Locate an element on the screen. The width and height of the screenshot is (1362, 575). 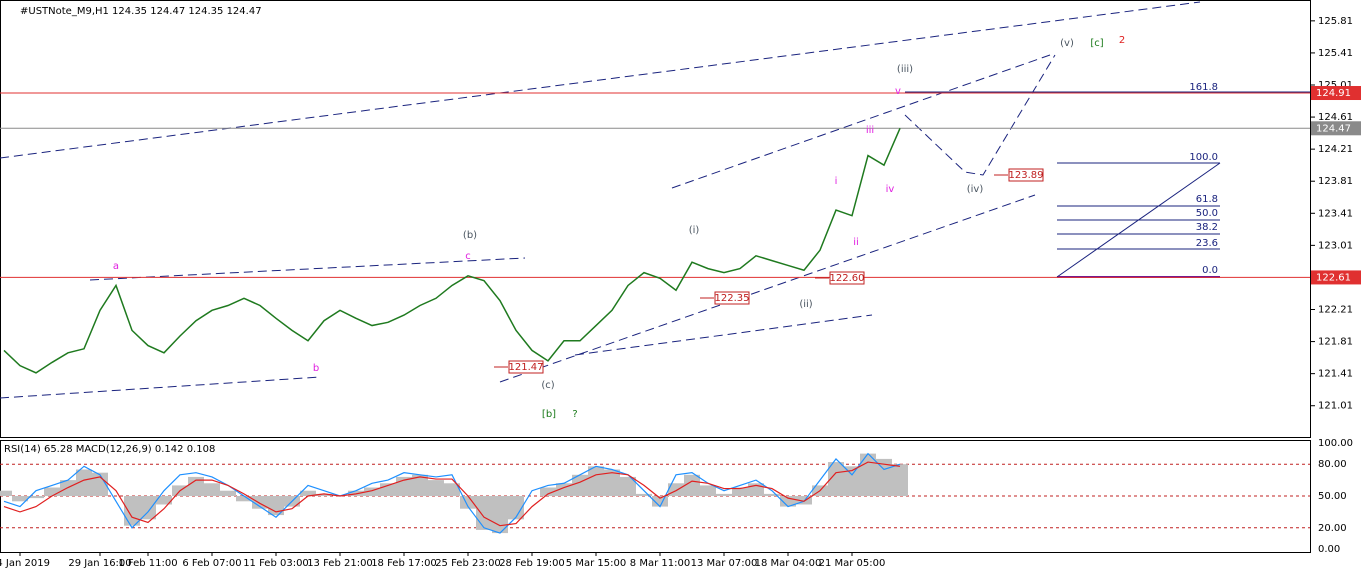
indicator-title: RSI(14) 65.28 MACD(12,26,9) 0.142 0.108 is located at coordinates (109, 449).